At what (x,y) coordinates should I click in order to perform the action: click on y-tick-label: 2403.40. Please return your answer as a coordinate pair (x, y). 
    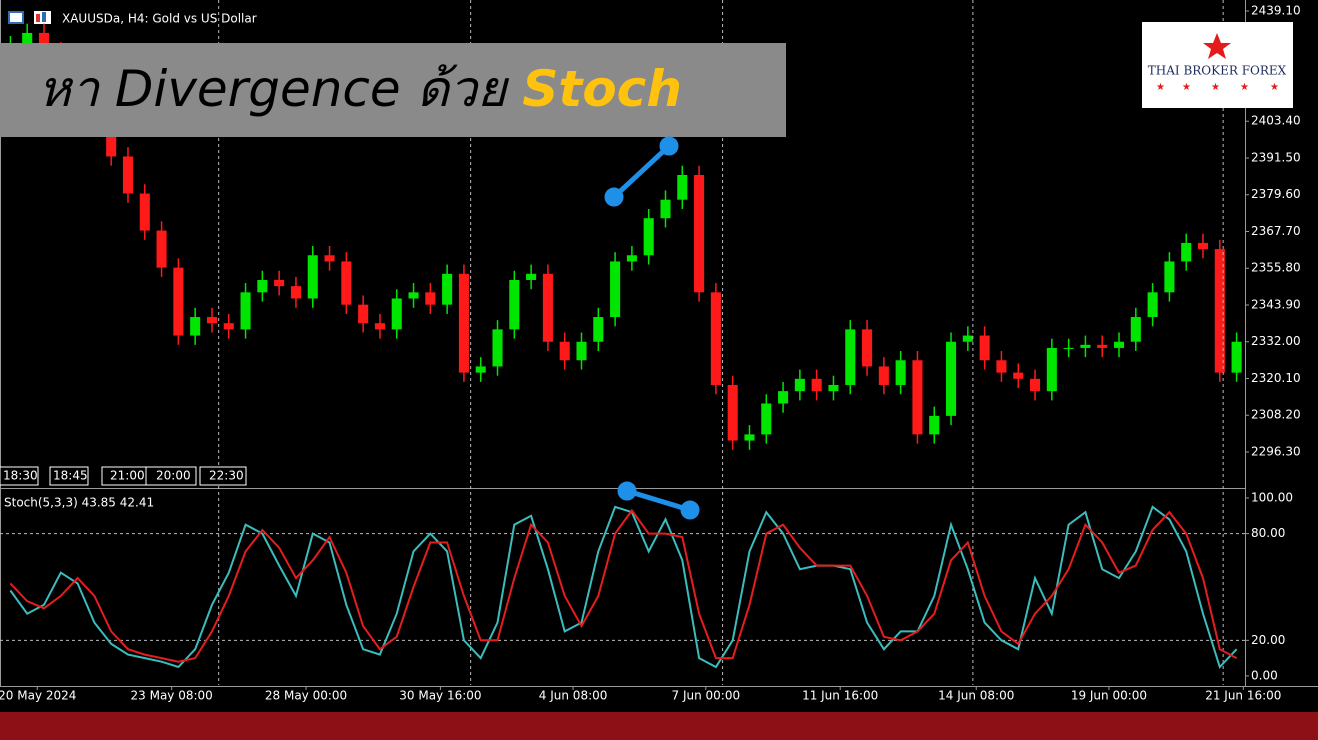
    Looking at the image, I should click on (1276, 121).